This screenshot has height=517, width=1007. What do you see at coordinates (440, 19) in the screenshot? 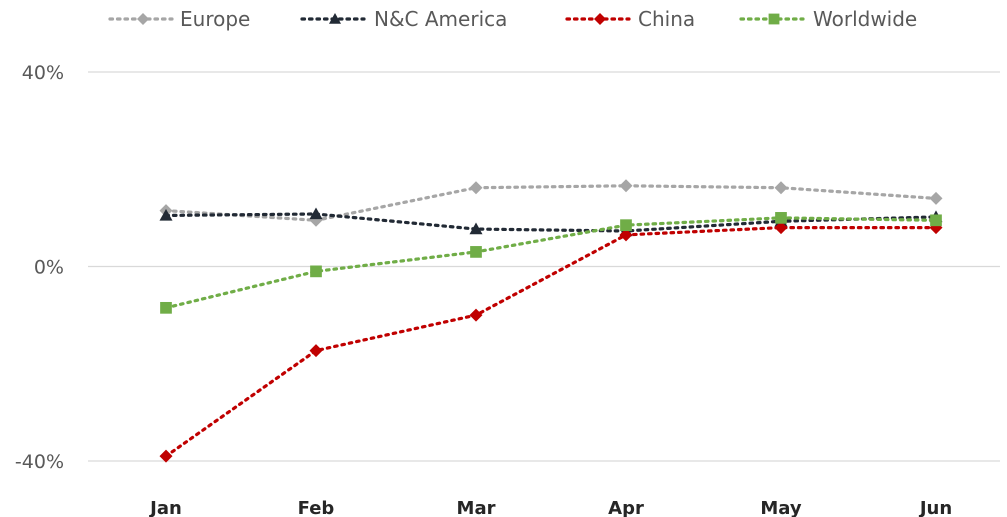
I see `legend-label: N&C America` at bounding box center [440, 19].